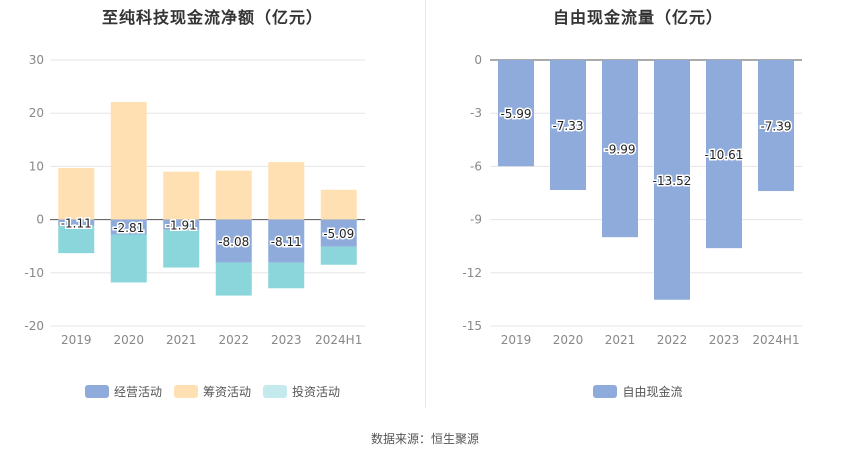  I want to click on chart-title: 自由现金流量（亿元）, so click(637, 17).